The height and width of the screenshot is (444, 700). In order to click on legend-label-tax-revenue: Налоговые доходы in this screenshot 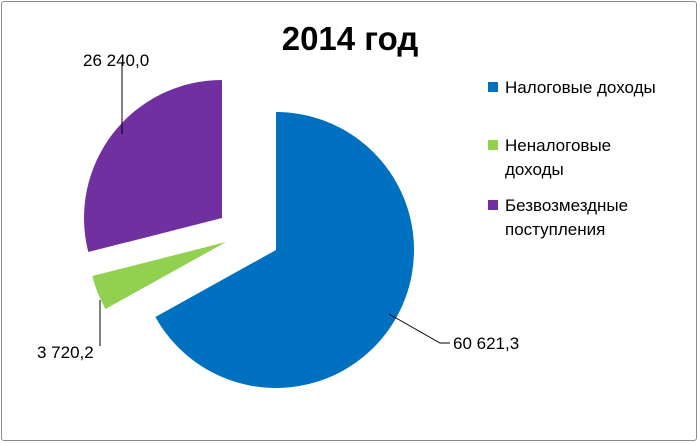, I will do `click(580, 87)`.